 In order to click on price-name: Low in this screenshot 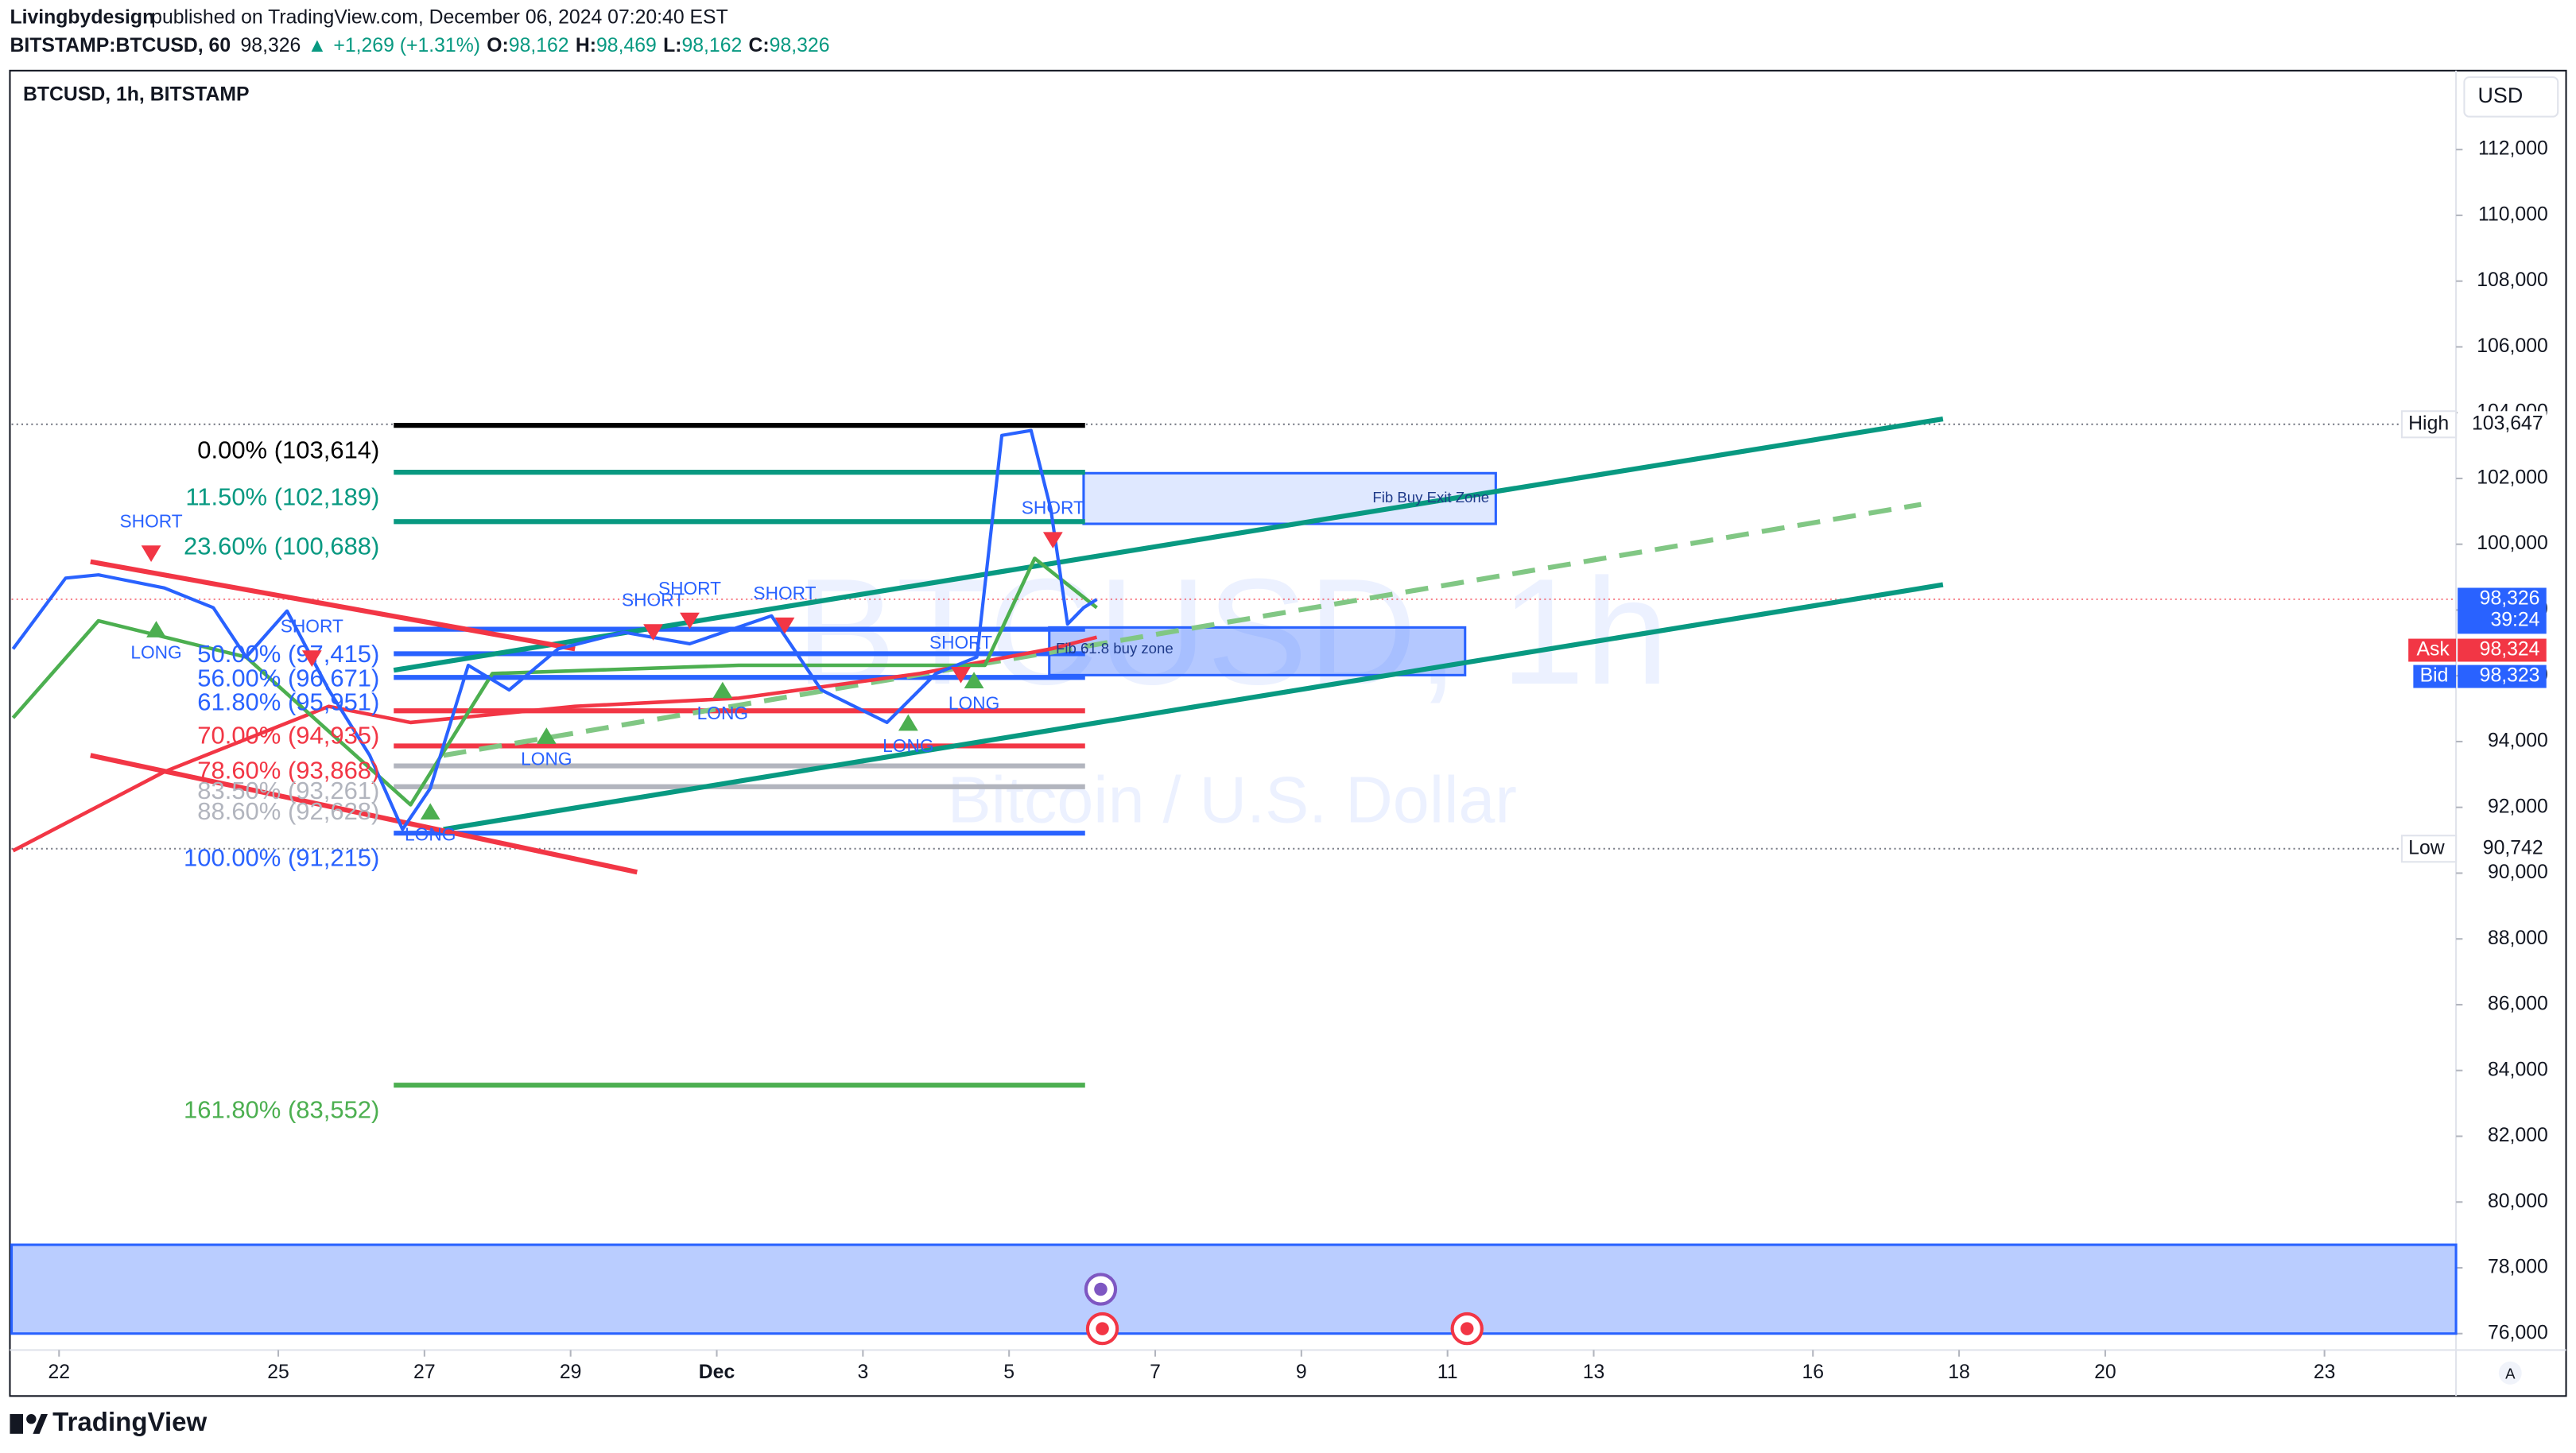, I will do `click(2426, 848)`.